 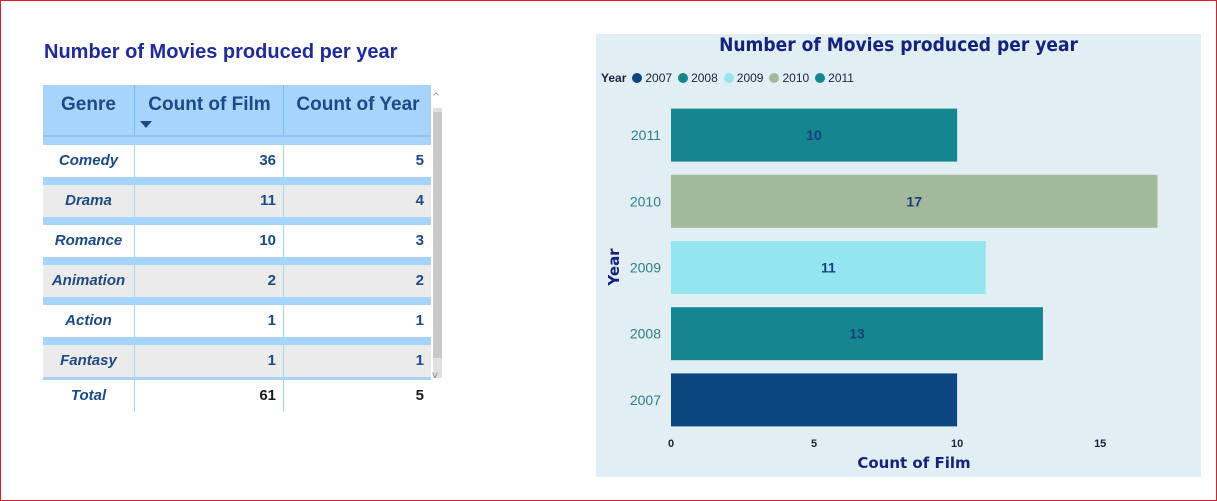 What do you see at coordinates (88, 104) in the screenshot?
I see `header-genre: Genre` at bounding box center [88, 104].